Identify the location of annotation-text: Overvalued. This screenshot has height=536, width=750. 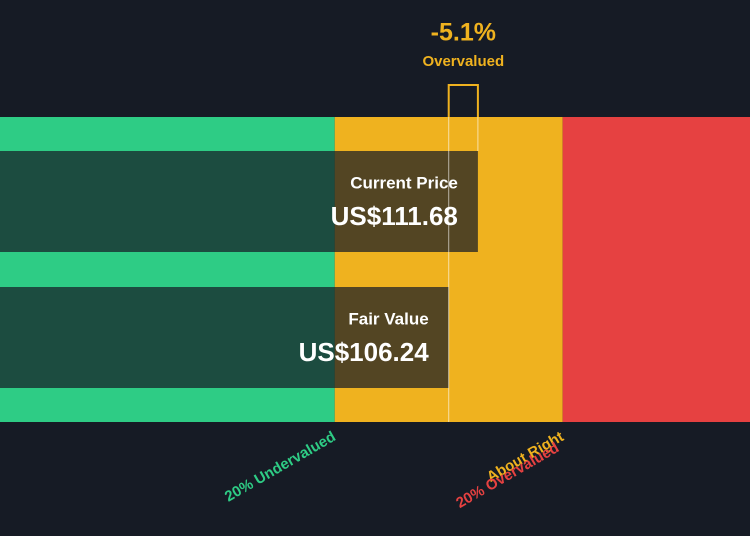
(463, 61).